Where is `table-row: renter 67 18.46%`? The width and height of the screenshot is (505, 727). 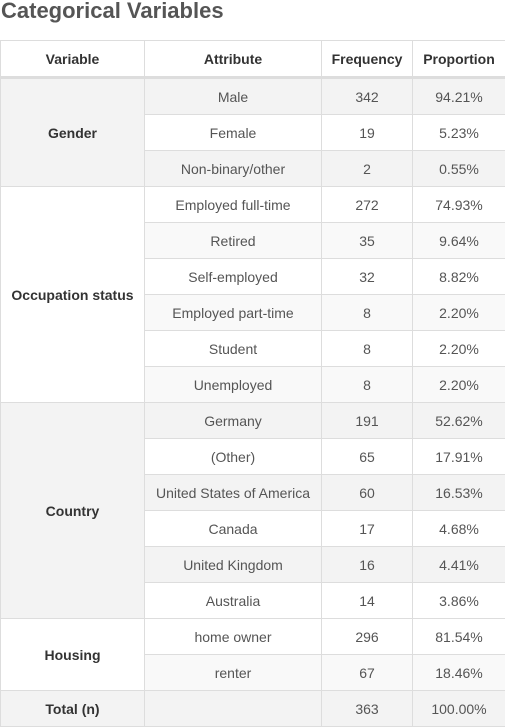
table-row: renter 67 18.46% is located at coordinates (253, 672).